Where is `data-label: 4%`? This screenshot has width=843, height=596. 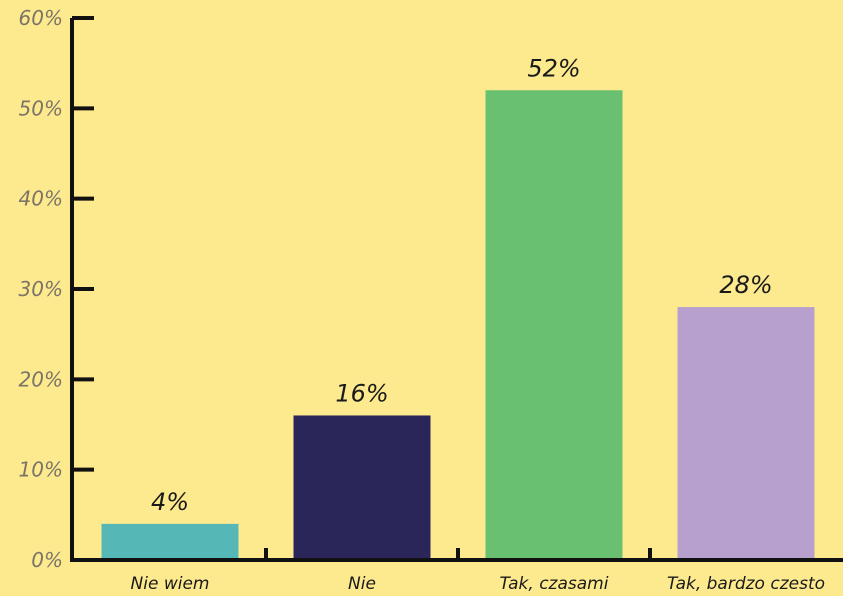 data-label: 4% is located at coordinates (170, 502).